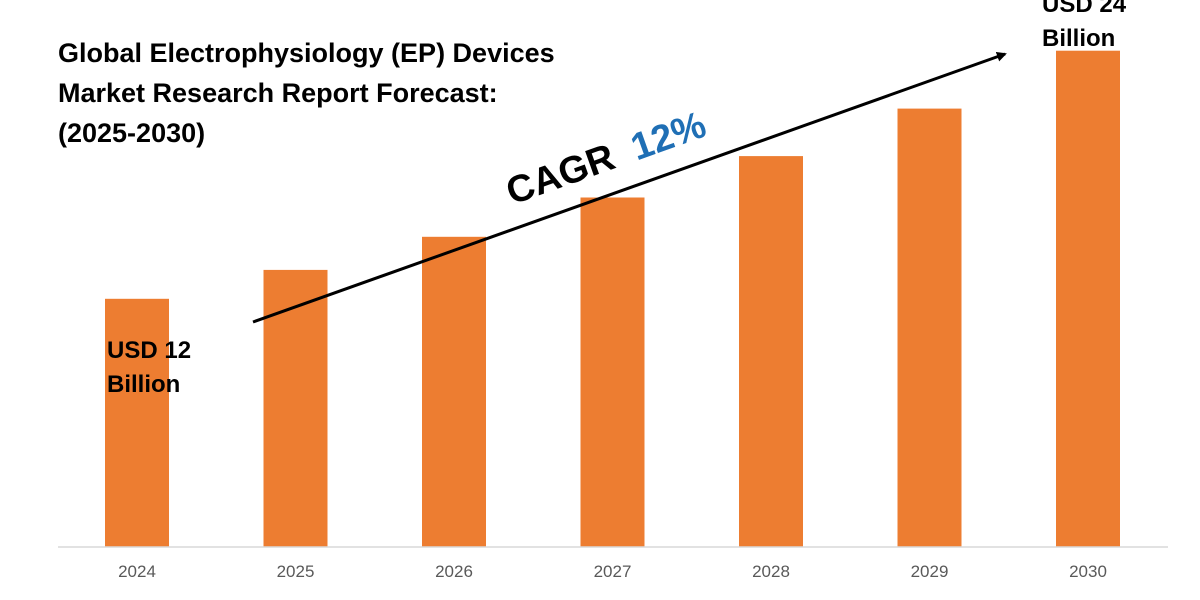  I want to click on x-tick-label-2027: 2027, so click(613, 571).